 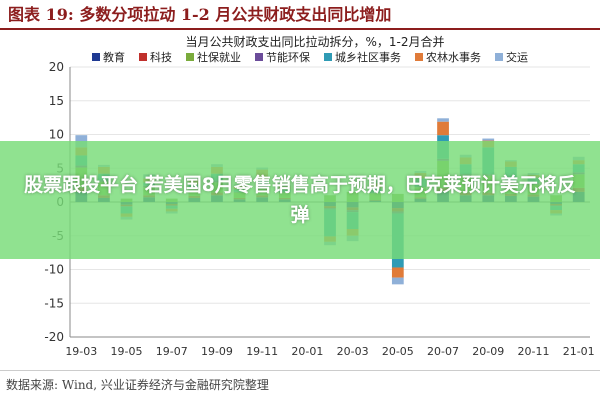 What do you see at coordinates (56, 67) in the screenshot?
I see `y-tick-label: 20` at bounding box center [56, 67].